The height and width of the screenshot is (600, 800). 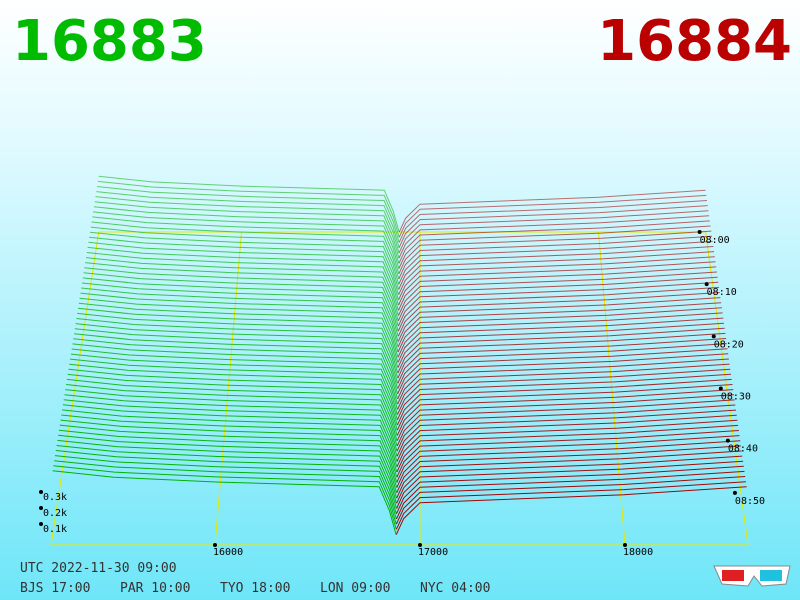 What do you see at coordinates (228, 388) in the screenshot?
I see `grid-line` at bounding box center [228, 388].